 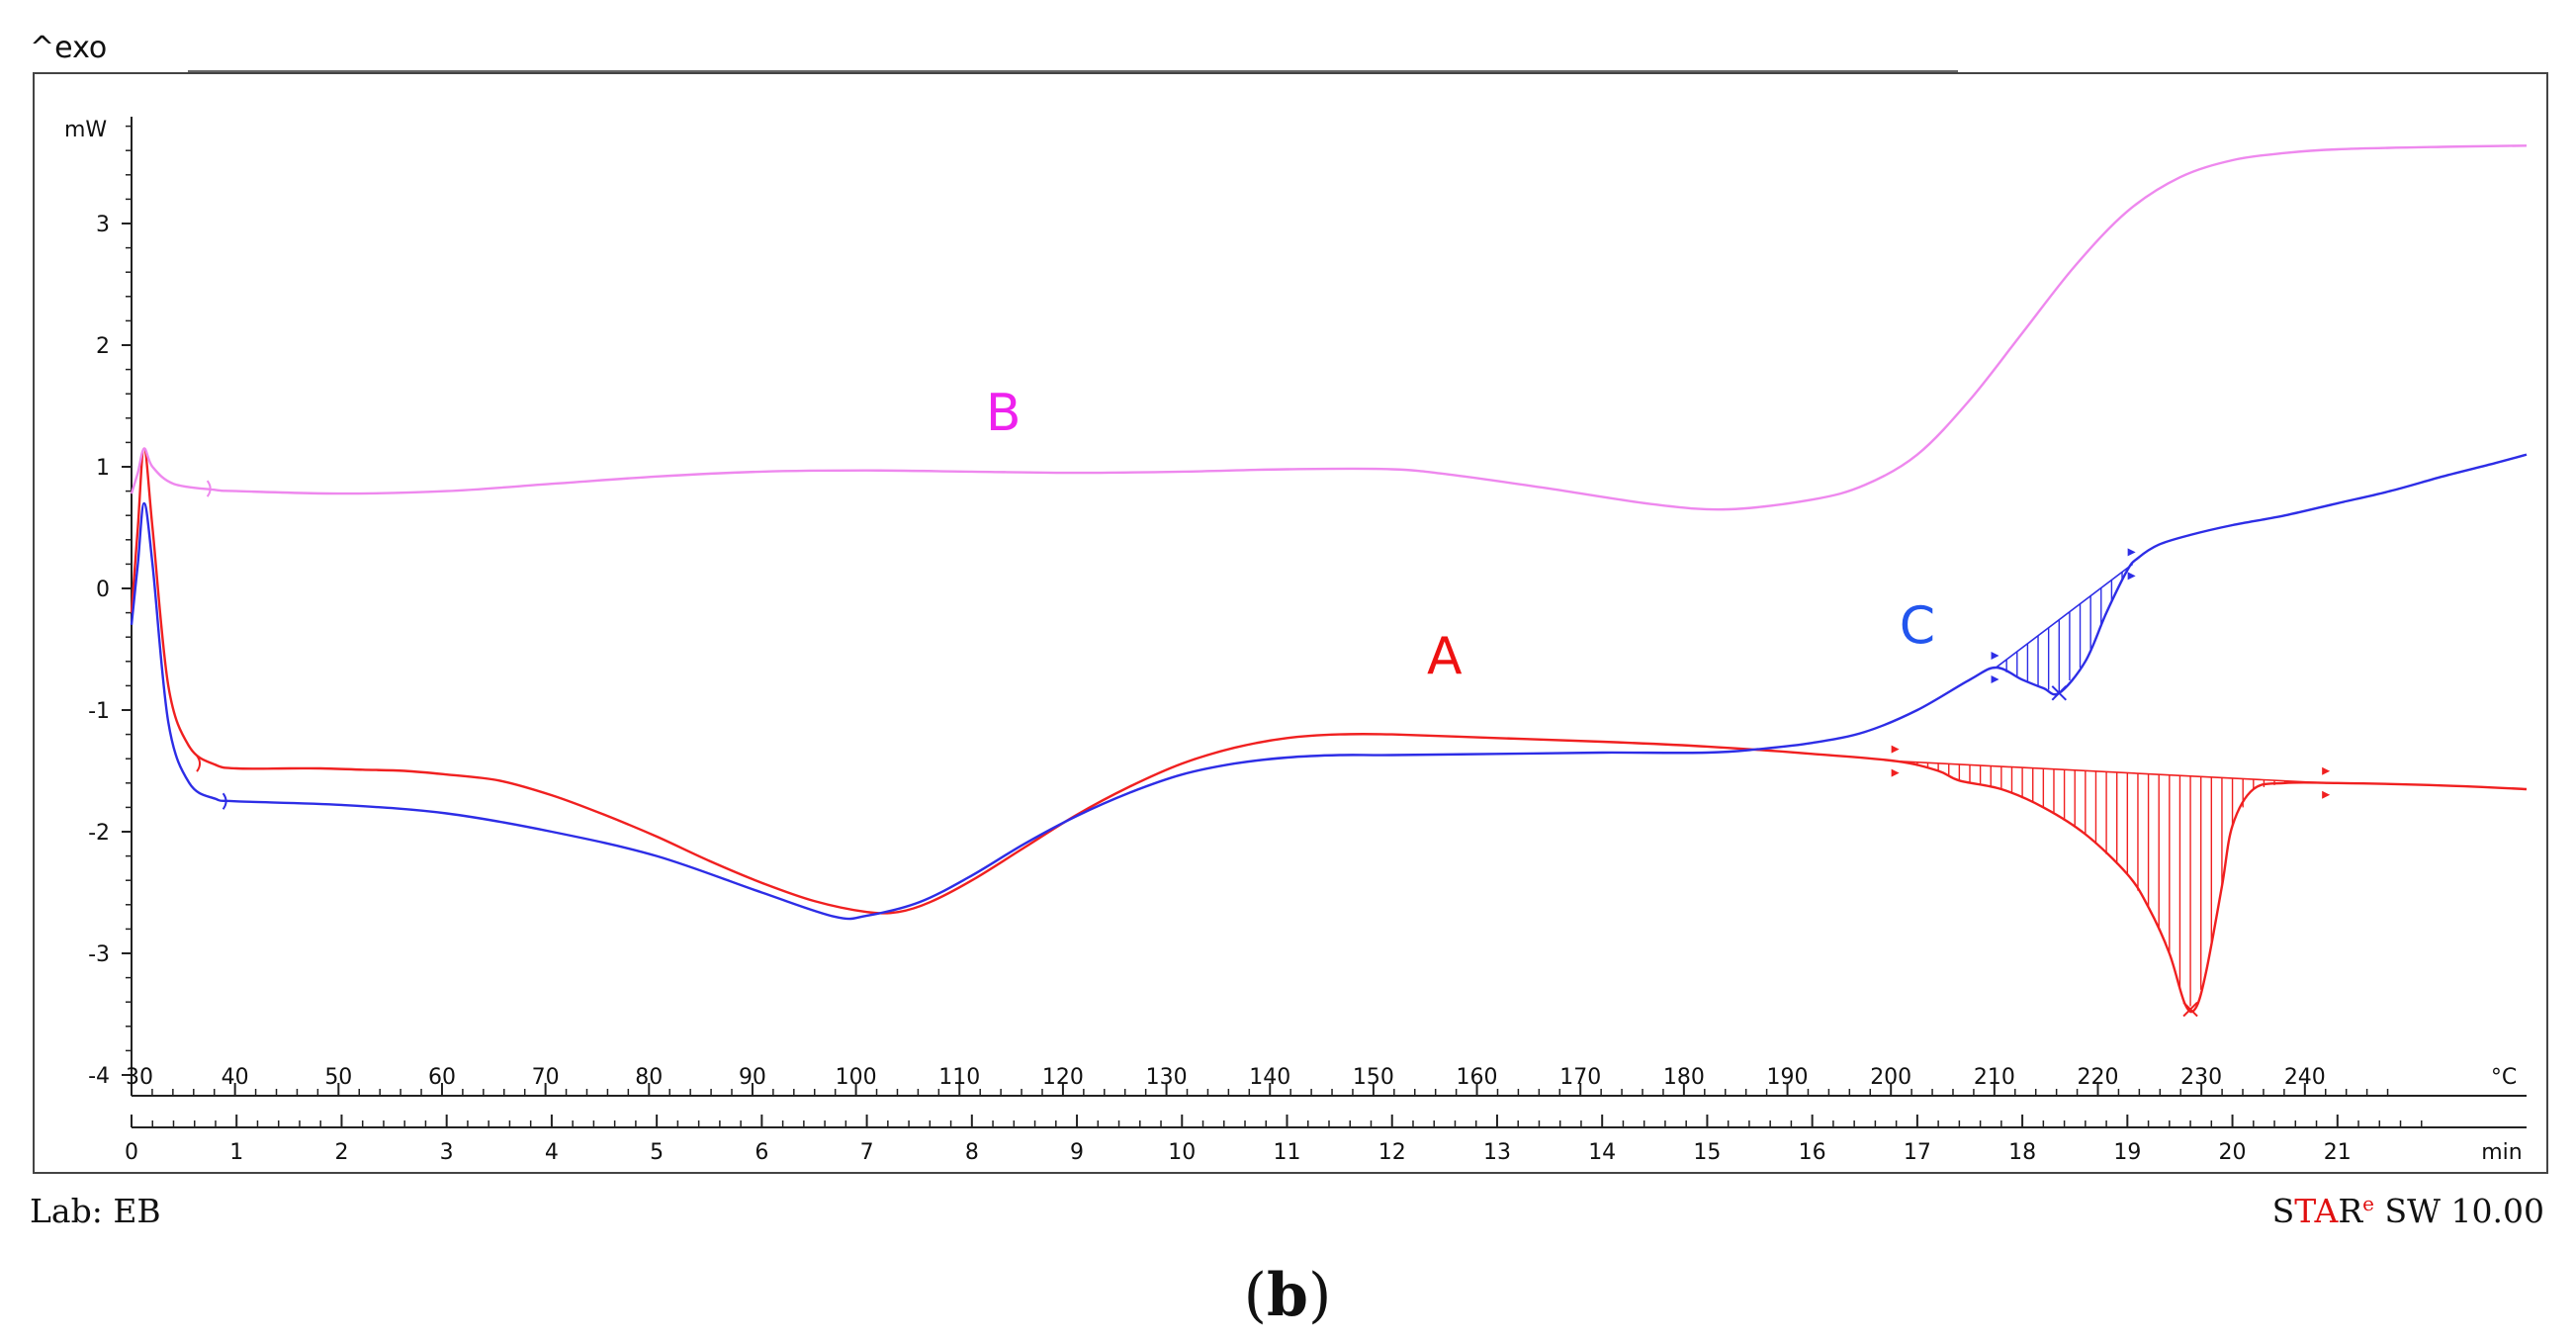 What do you see at coordinates (1707, 1153) in the screenshot?
I see `time-tick-label: 15` at bounding box center [1707, 1153].